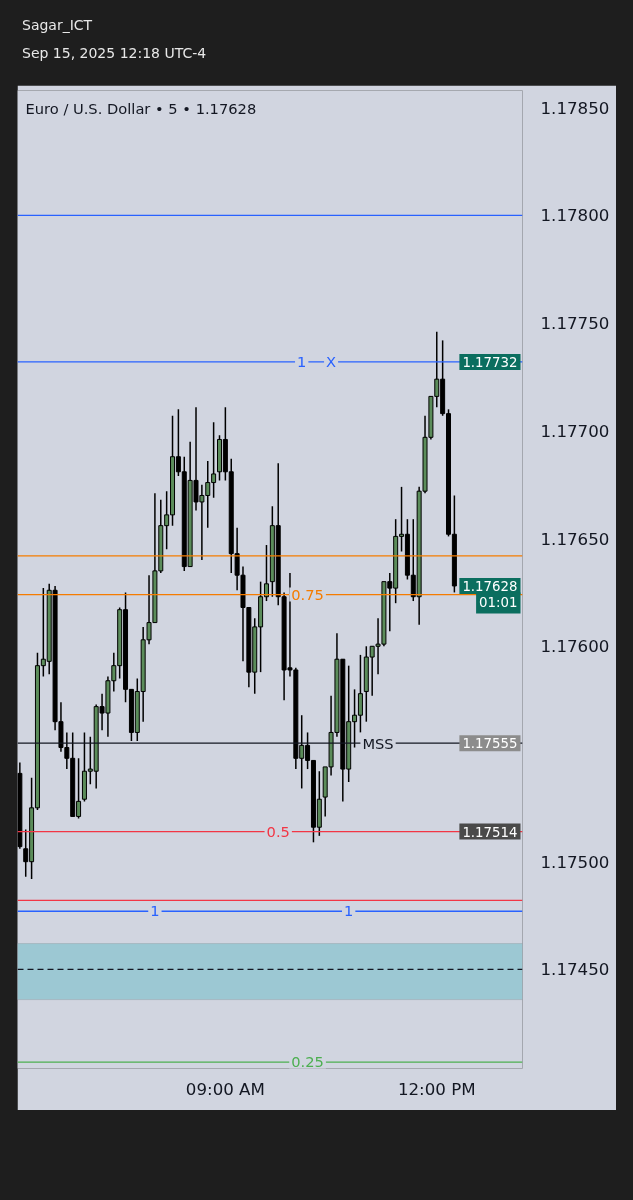 This screenshot has height=1200, width=633. What do you see at coordinates (575, 647) in the screenshot?
I see `y-tick-label: 1.17600` at bounding box center [575, 647].